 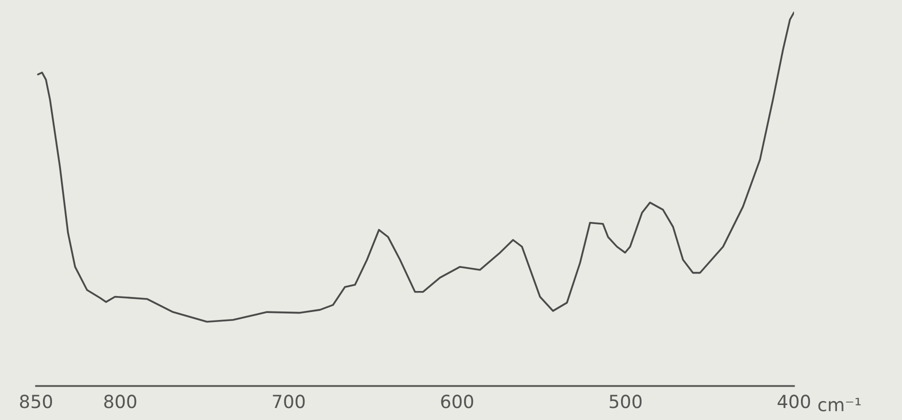 What do you see at coordinates (626, 401) in the screenshot?
I see `x-tick-label: 500` at bounding box center [626, 401].